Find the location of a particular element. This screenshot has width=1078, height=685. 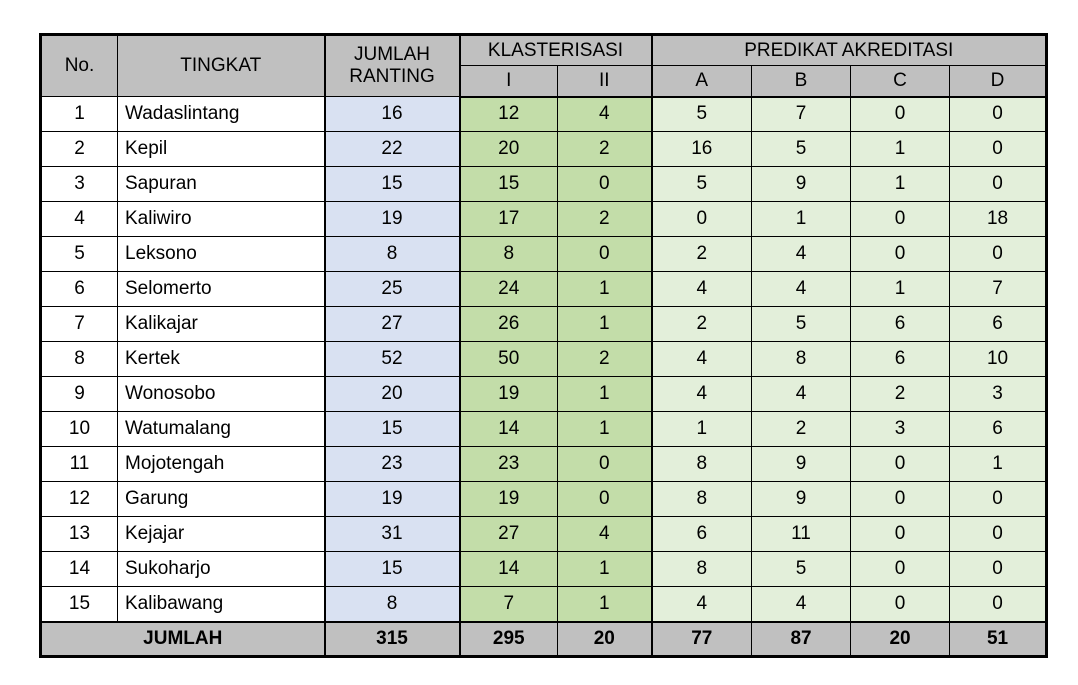

cell-no: 2 is located at coordinates (79, 149).